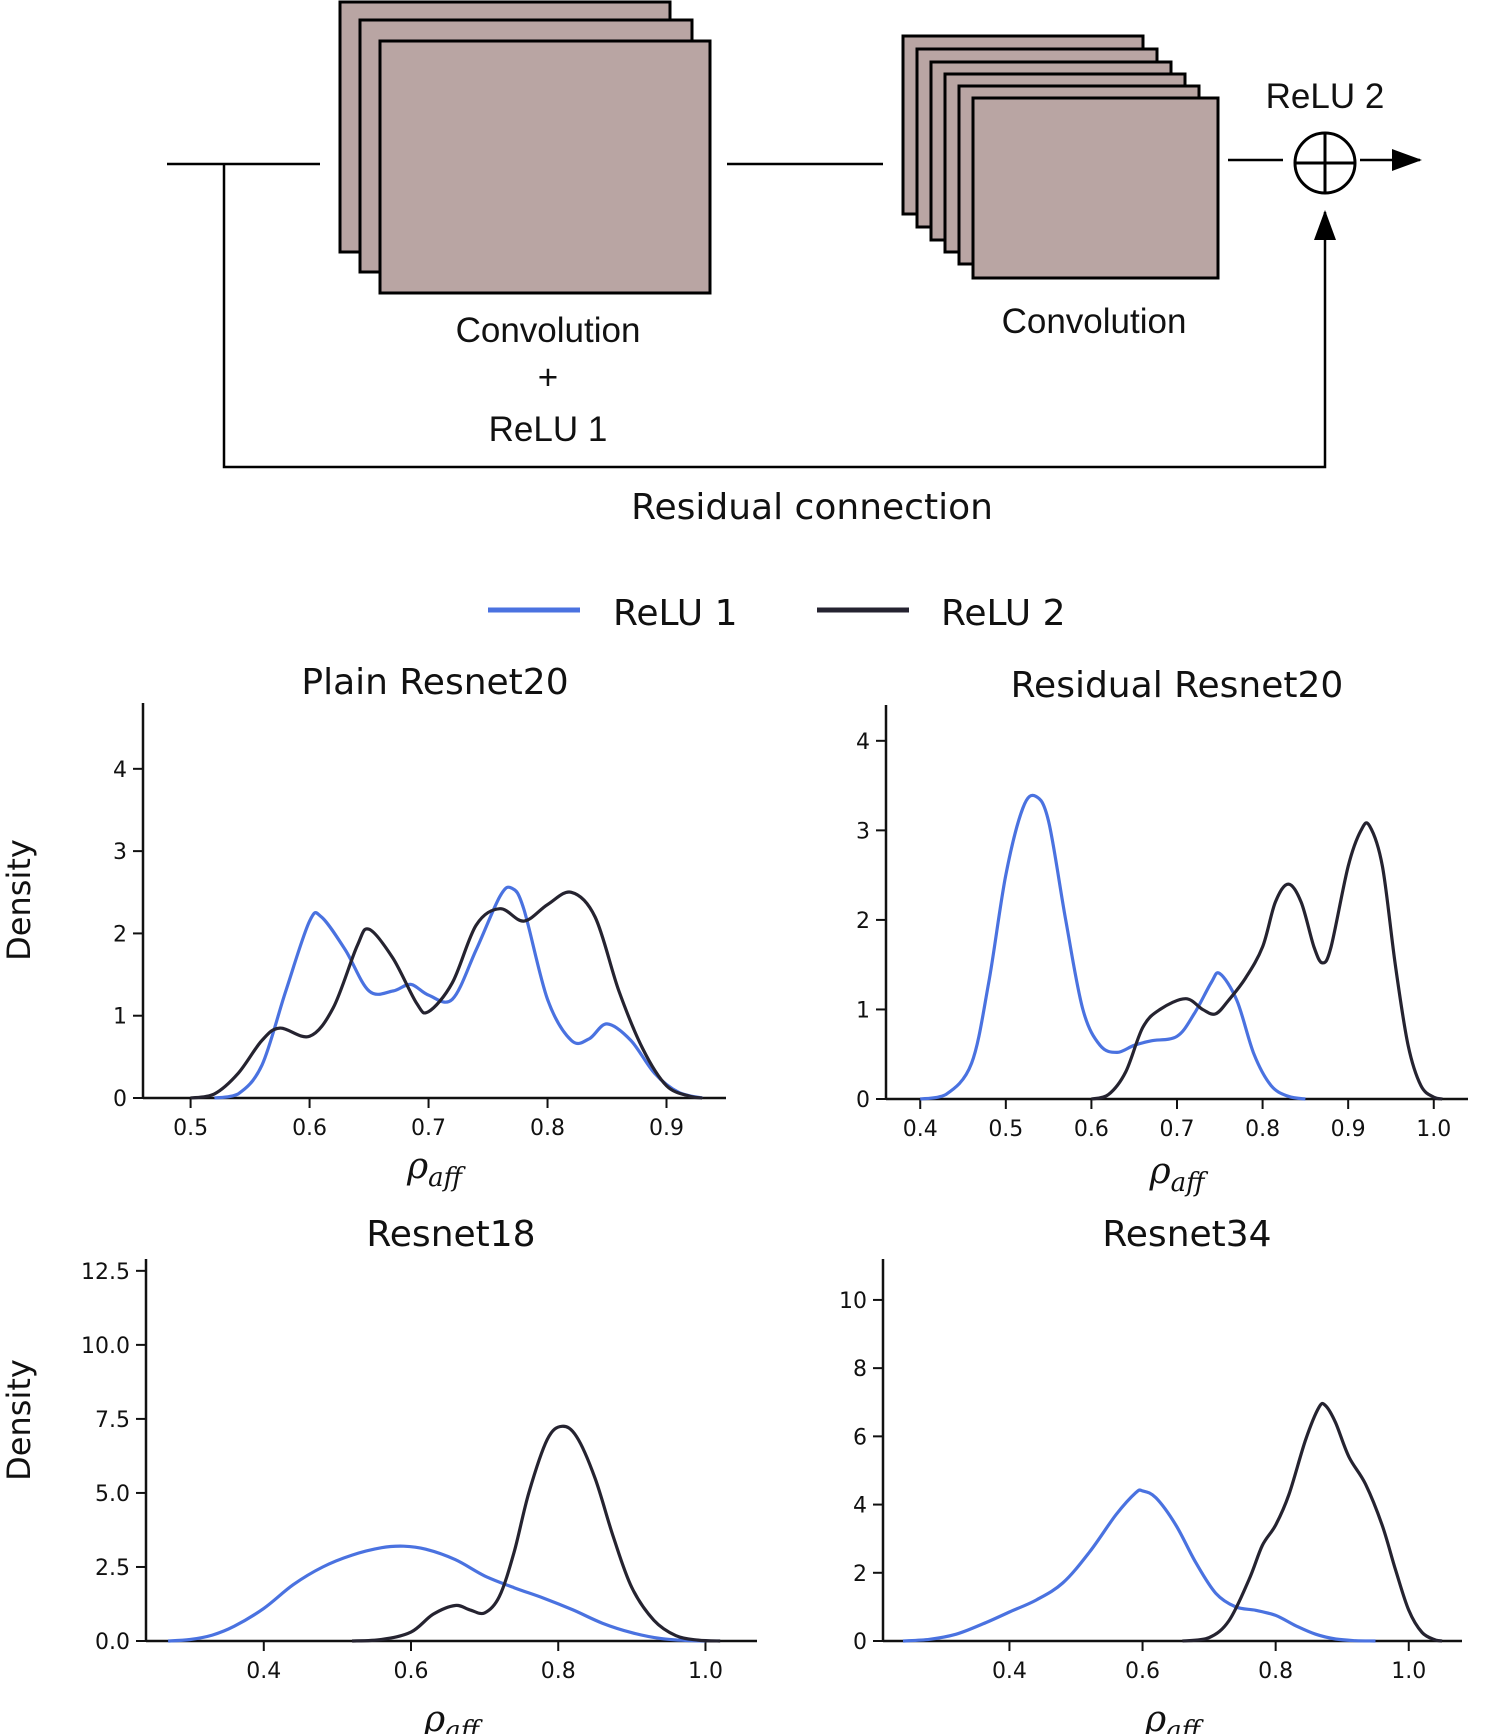 The image size is (1493, 1734). What do you see at coordinates (1150, 1474) in the screenshot?
I see `chart-resnet34: Resnet34 0.4 0.6 0.8 1.0 0 2 4 6 8 10 ρaff` at bounding box center [1150, 1474].